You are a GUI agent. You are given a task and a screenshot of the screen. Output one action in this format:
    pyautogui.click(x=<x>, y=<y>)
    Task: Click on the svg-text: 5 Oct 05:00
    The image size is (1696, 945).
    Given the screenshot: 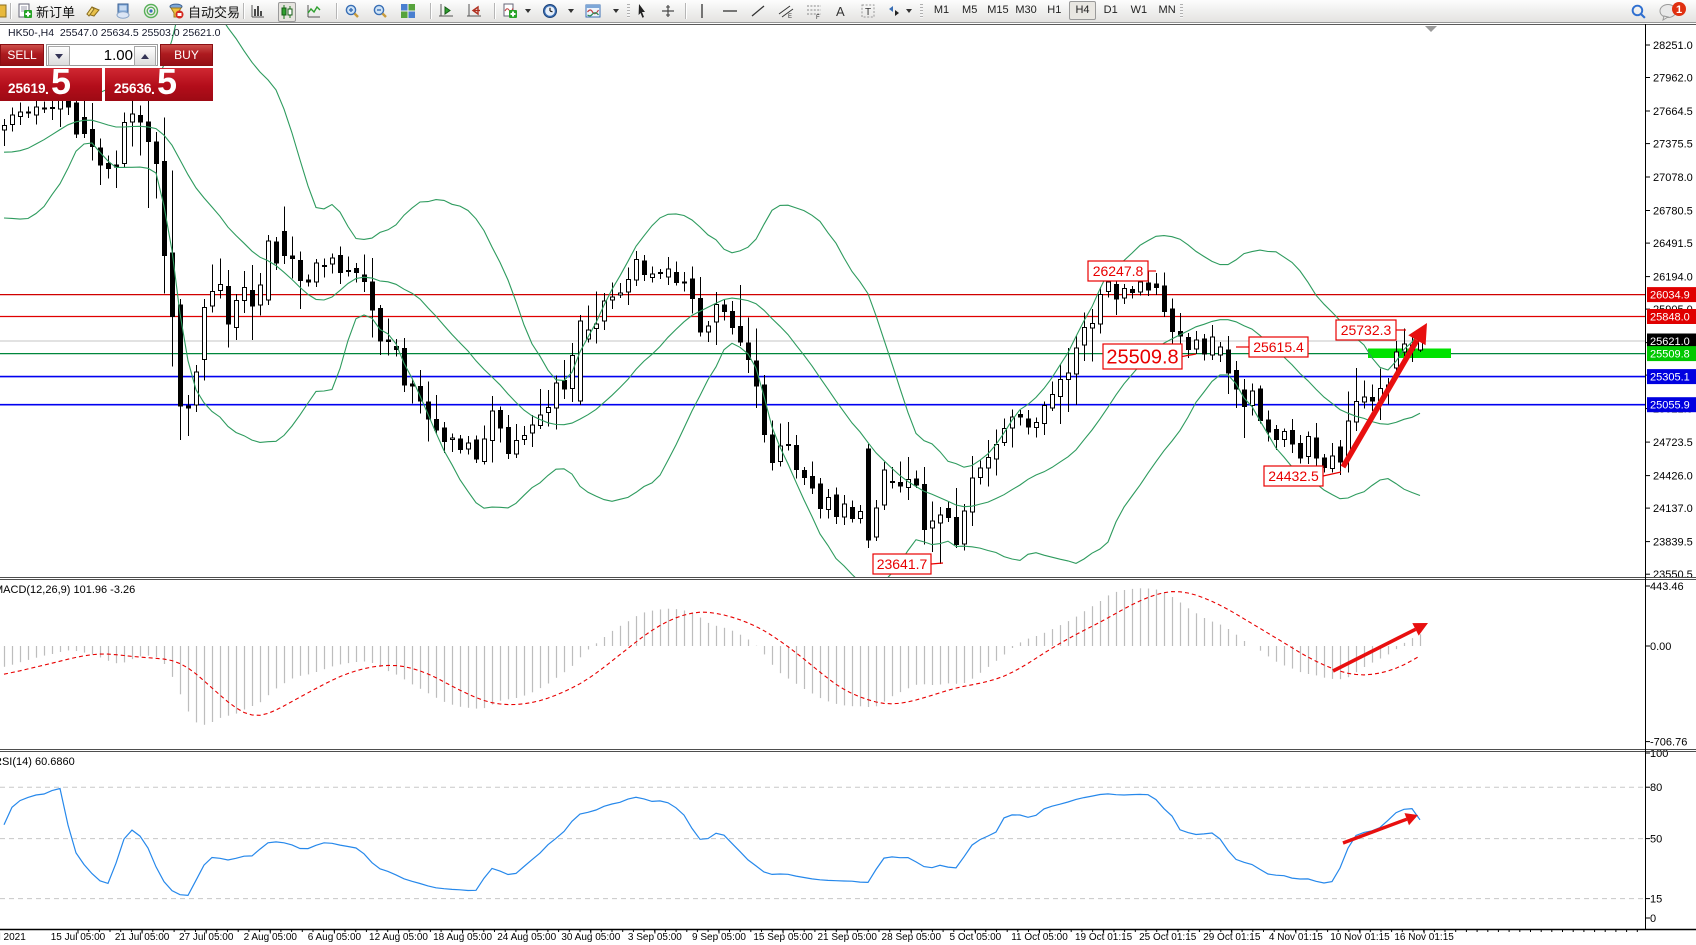 What is the action you would take?
    pyautogui.click(x=976, y=937)
    